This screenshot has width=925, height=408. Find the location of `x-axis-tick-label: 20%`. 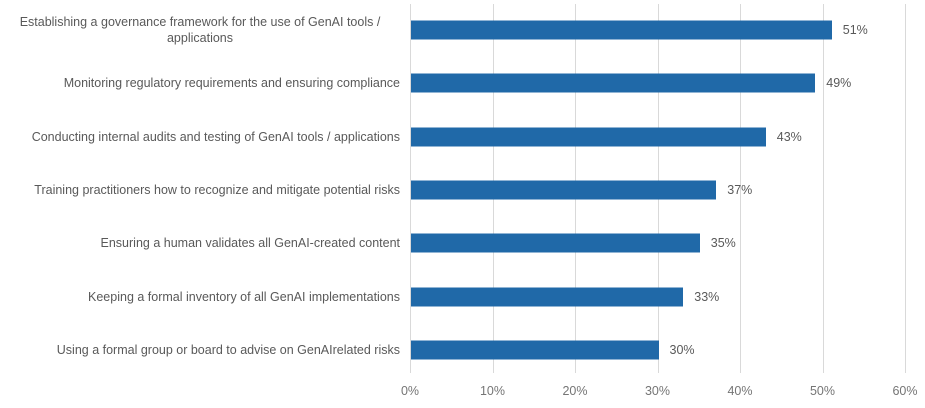

x-axis-tick-label: 20% is located at coordinates (575, 391).